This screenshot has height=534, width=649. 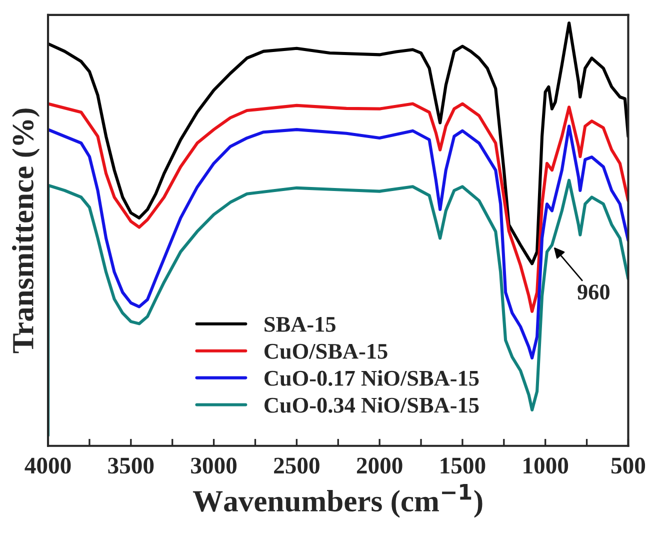 What do you see at coordinates (379, 466) in the screenshot?
I see `x-tick-label: 2000` at bounding box center [379, 466].